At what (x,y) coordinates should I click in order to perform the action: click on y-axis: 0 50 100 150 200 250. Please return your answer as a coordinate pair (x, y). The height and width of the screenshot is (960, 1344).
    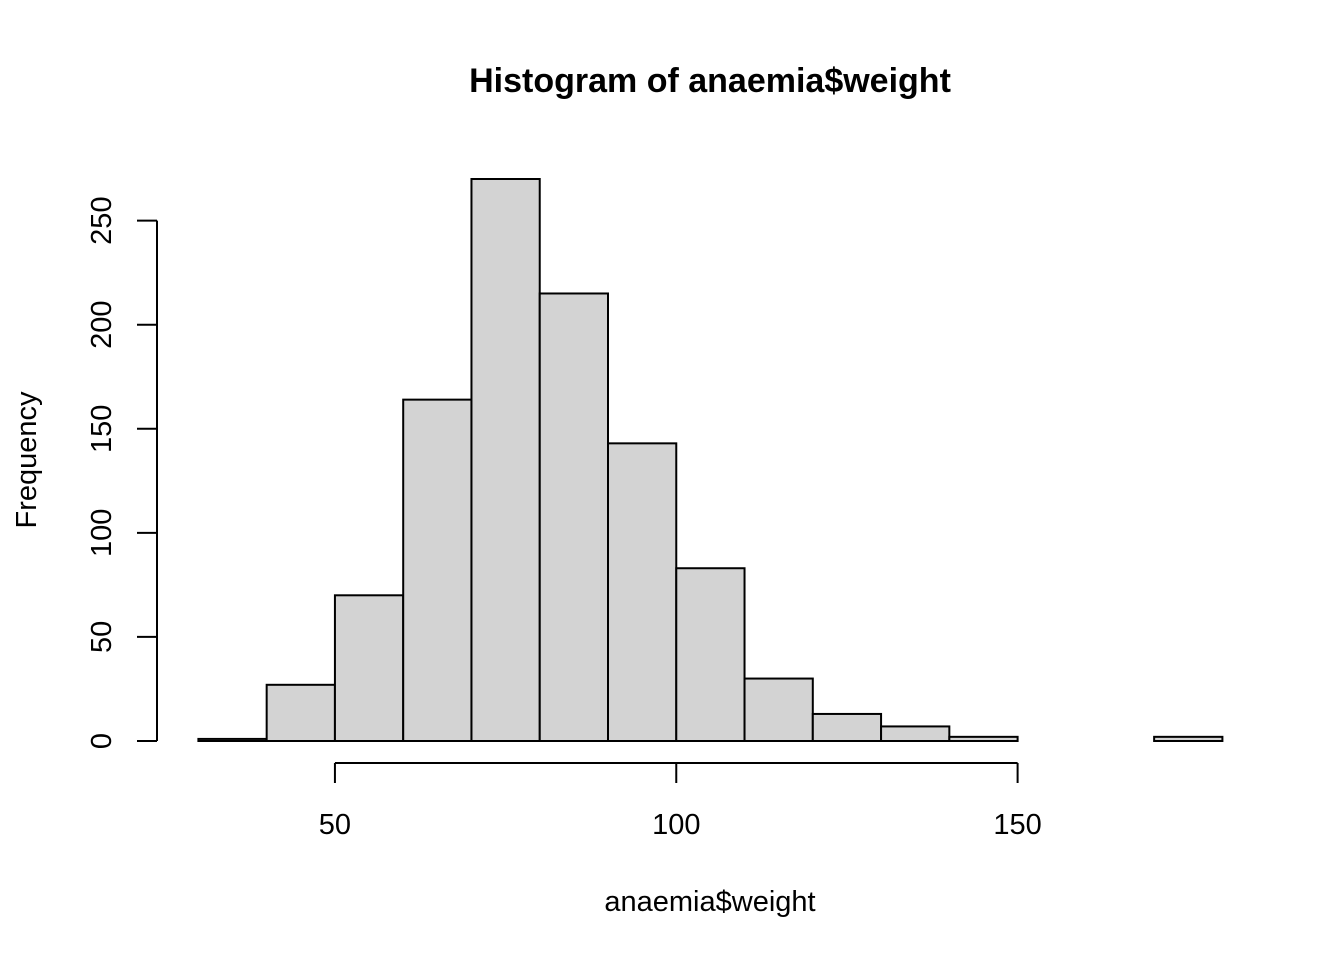
    Looking at the image, I should click on (122, 472).